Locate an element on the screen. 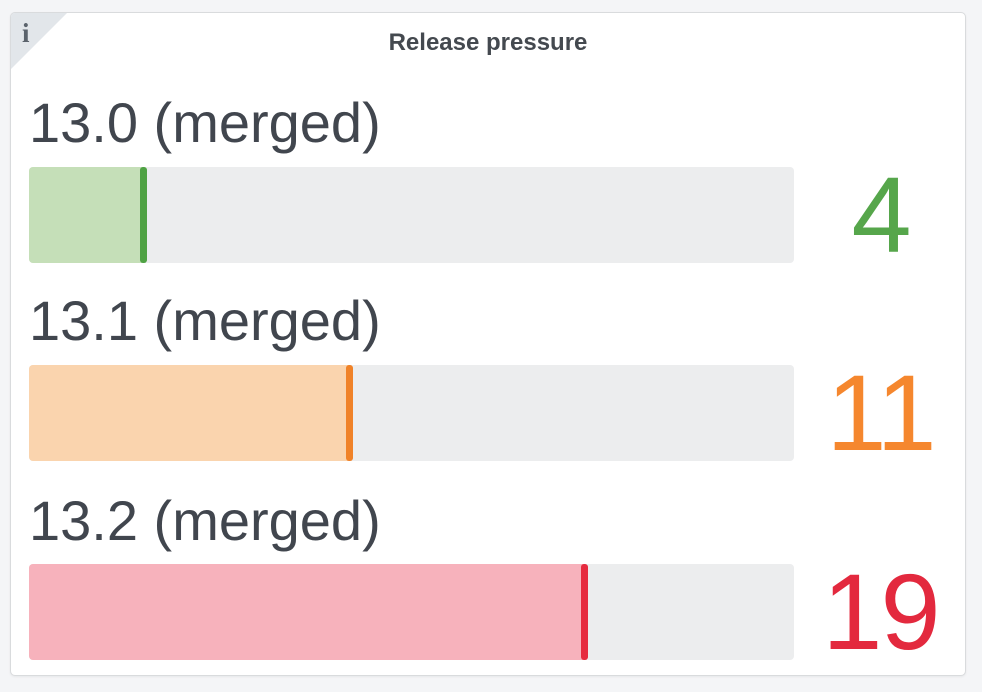 The width and height of the screenshot is (982, 692). bar-value: 11 is located at coordinates (881, 412).